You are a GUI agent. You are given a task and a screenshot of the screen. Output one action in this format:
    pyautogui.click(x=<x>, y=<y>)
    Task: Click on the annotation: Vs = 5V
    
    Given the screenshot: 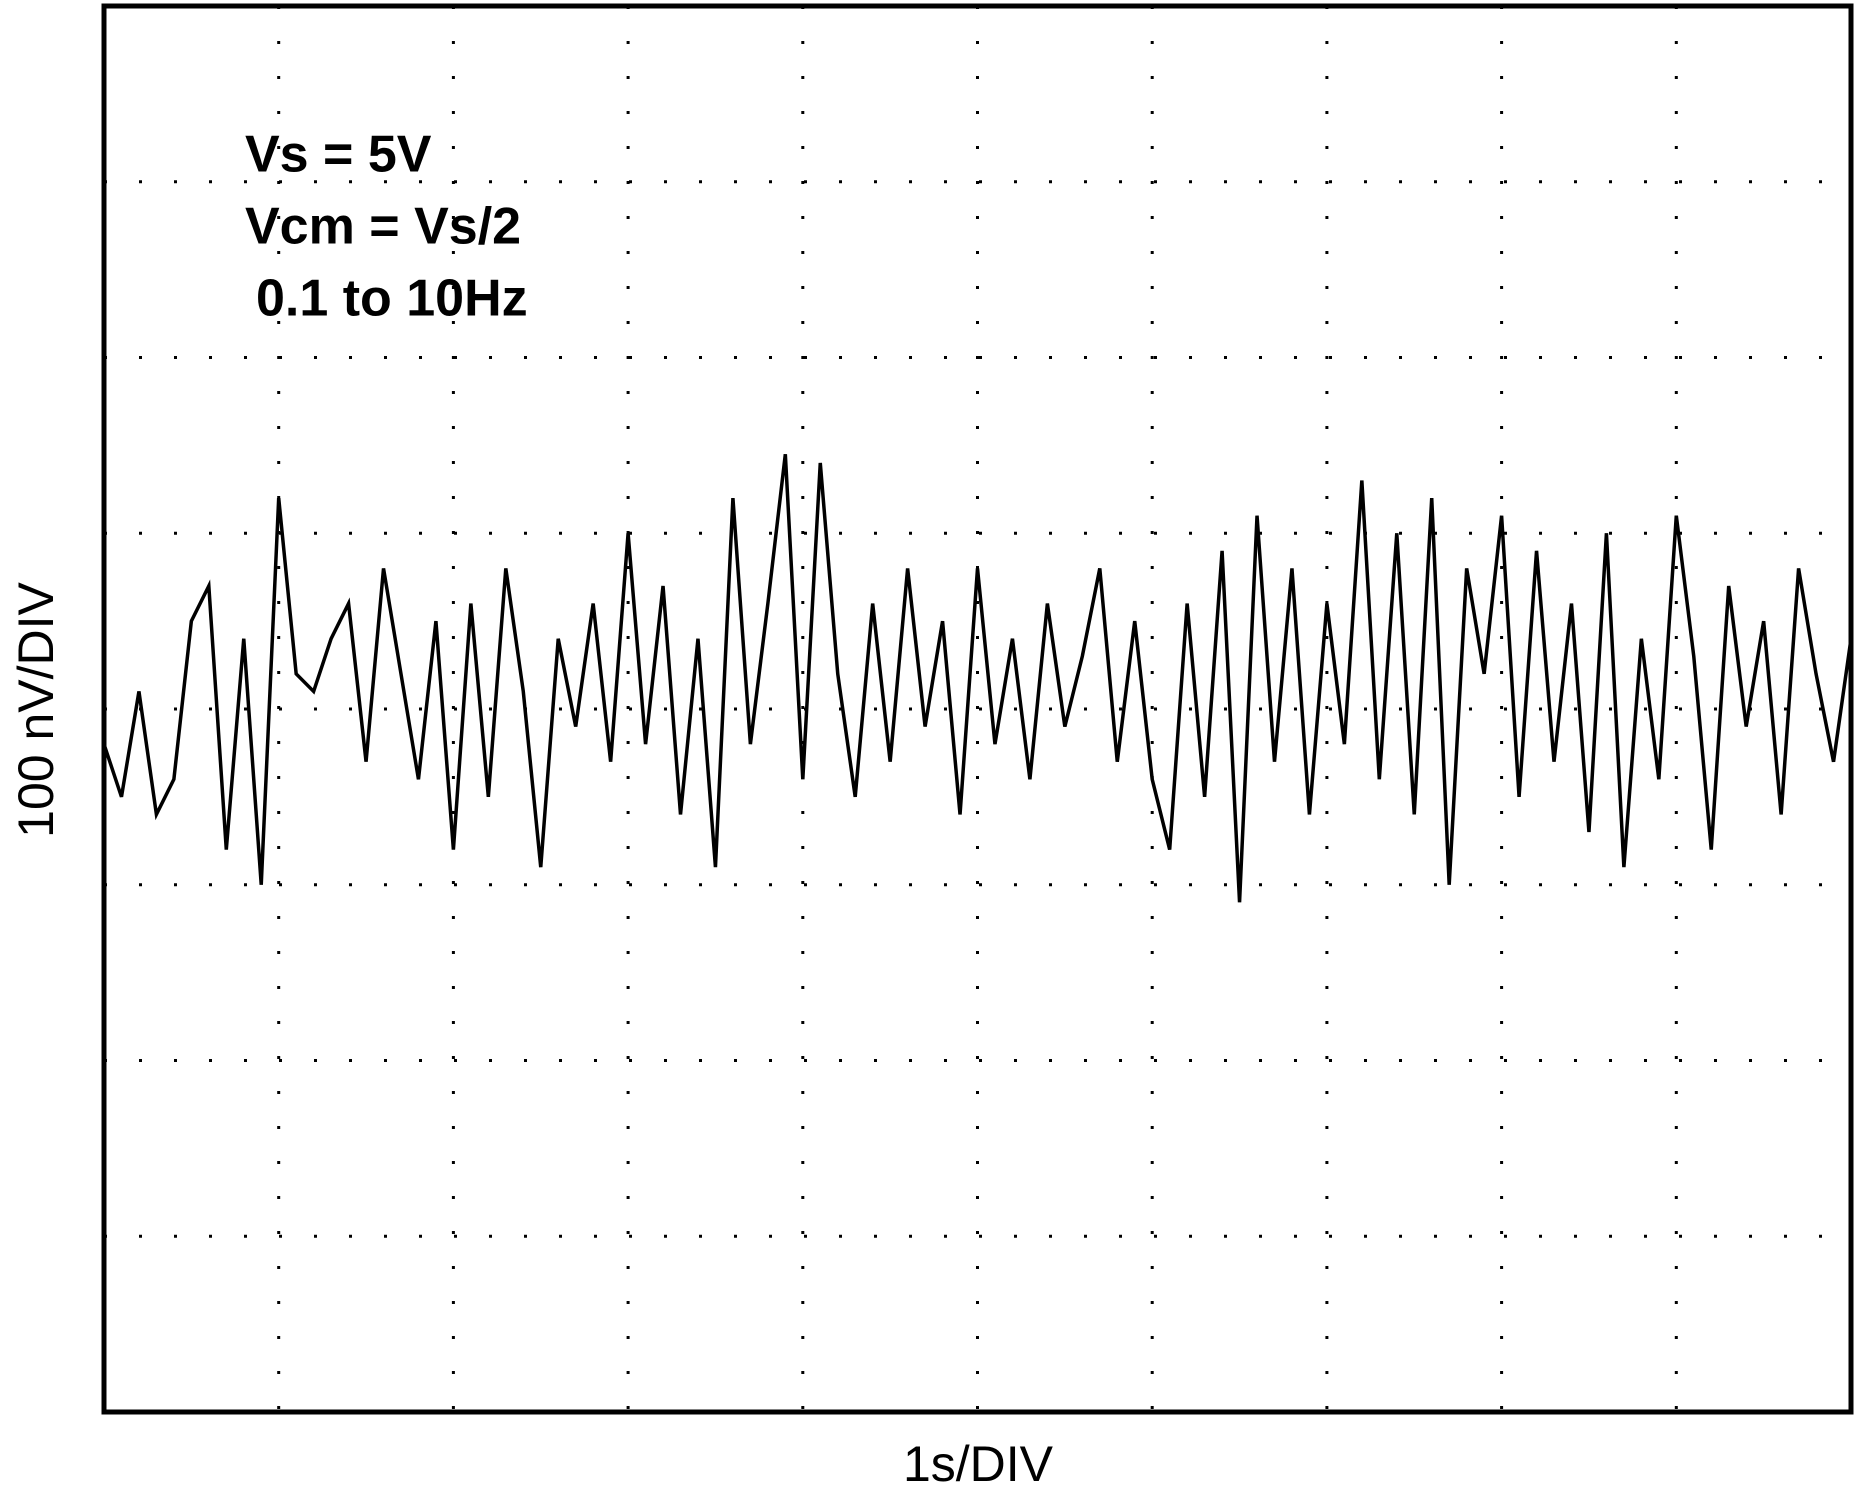 What is the action you would take?
    pyautogui.click(x=338, y=155)
    